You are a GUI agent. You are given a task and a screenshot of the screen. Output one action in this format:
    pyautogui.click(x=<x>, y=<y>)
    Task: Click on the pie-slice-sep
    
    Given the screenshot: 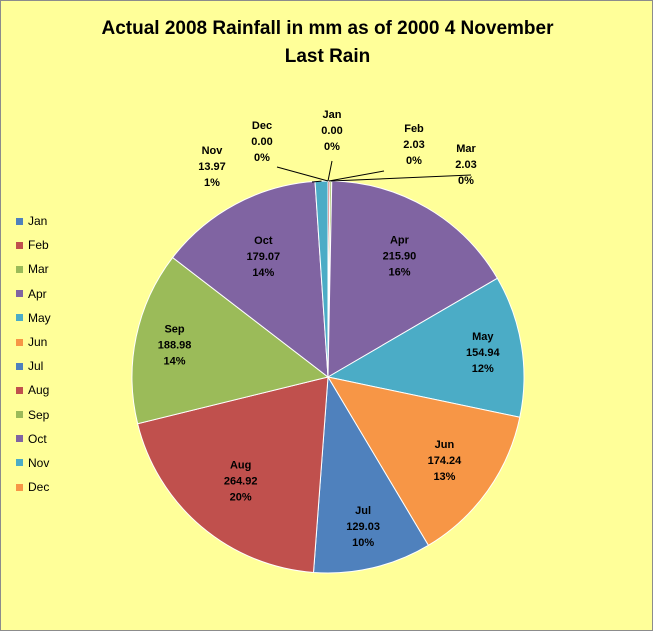 What is the action you would take?
    pyautogui.click(x=230, y=340)
    